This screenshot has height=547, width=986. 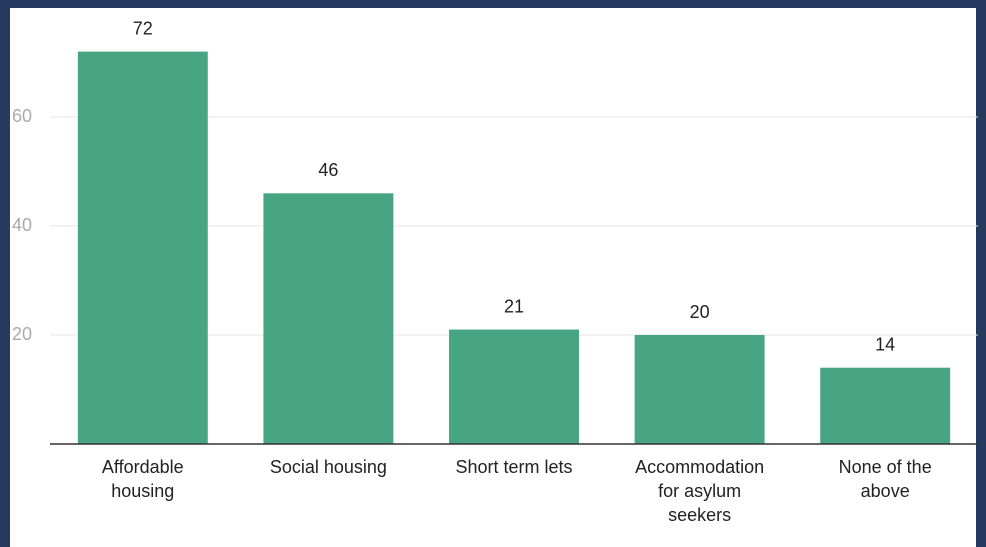 I want to click on value-label: 72, so click(x=143, y=28).